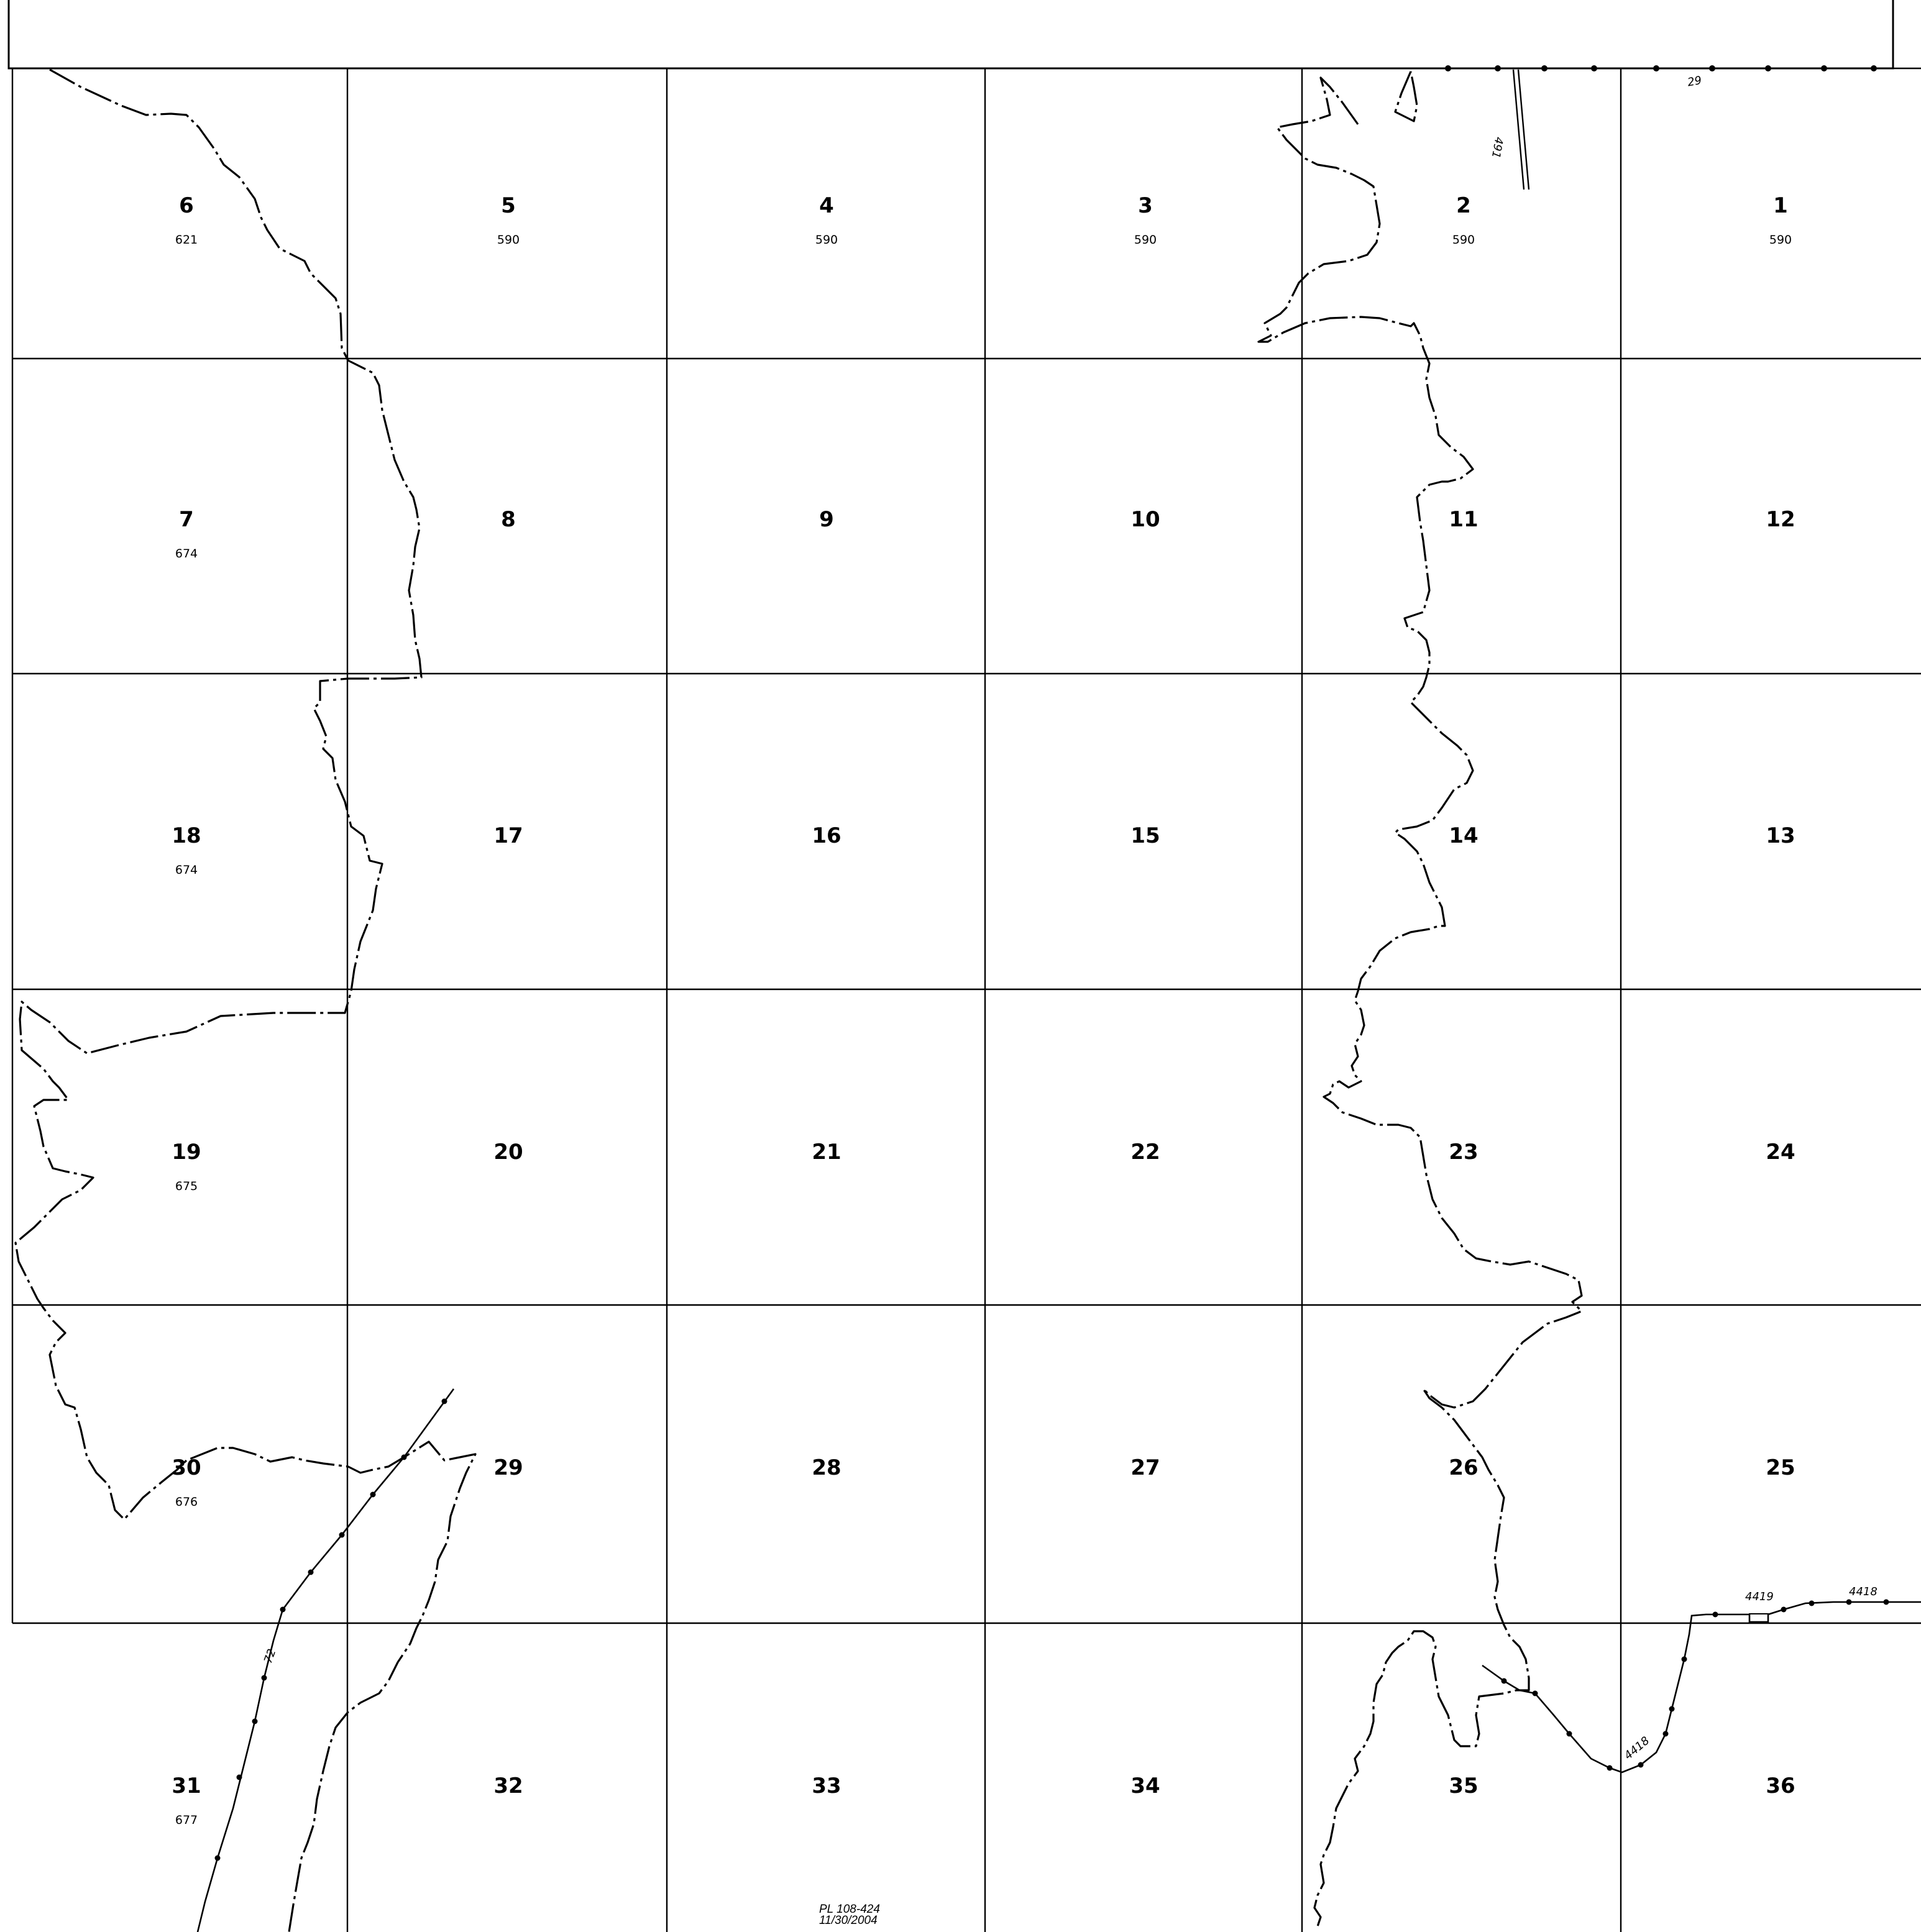 This screenshot has width=1921, height=1932. I want to click on route-4418-line, so click(1701, 1687).